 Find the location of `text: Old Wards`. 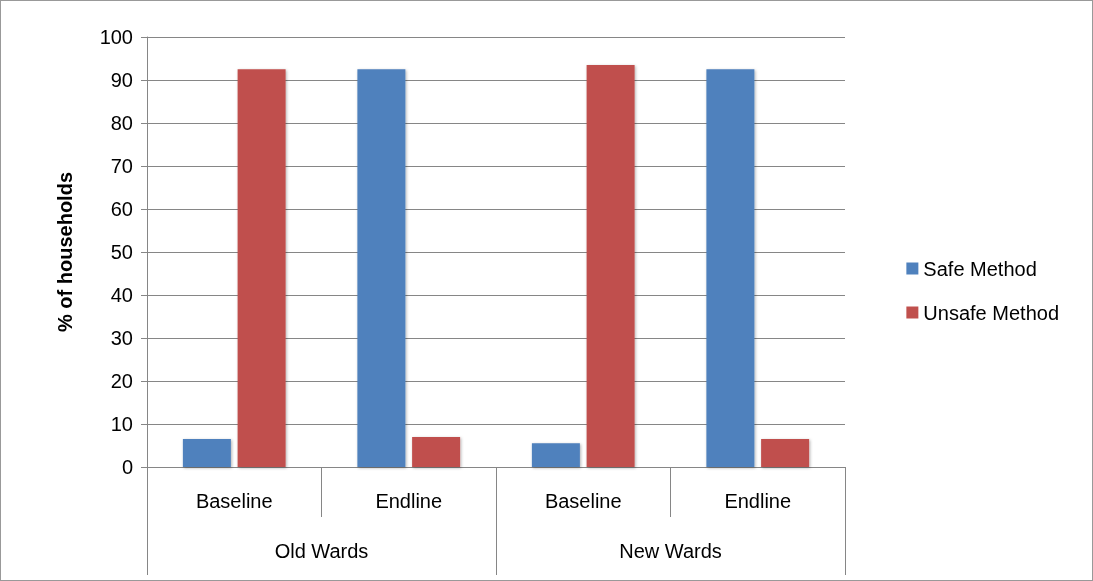

text: Old Wards is located at coordinates (321, 551).